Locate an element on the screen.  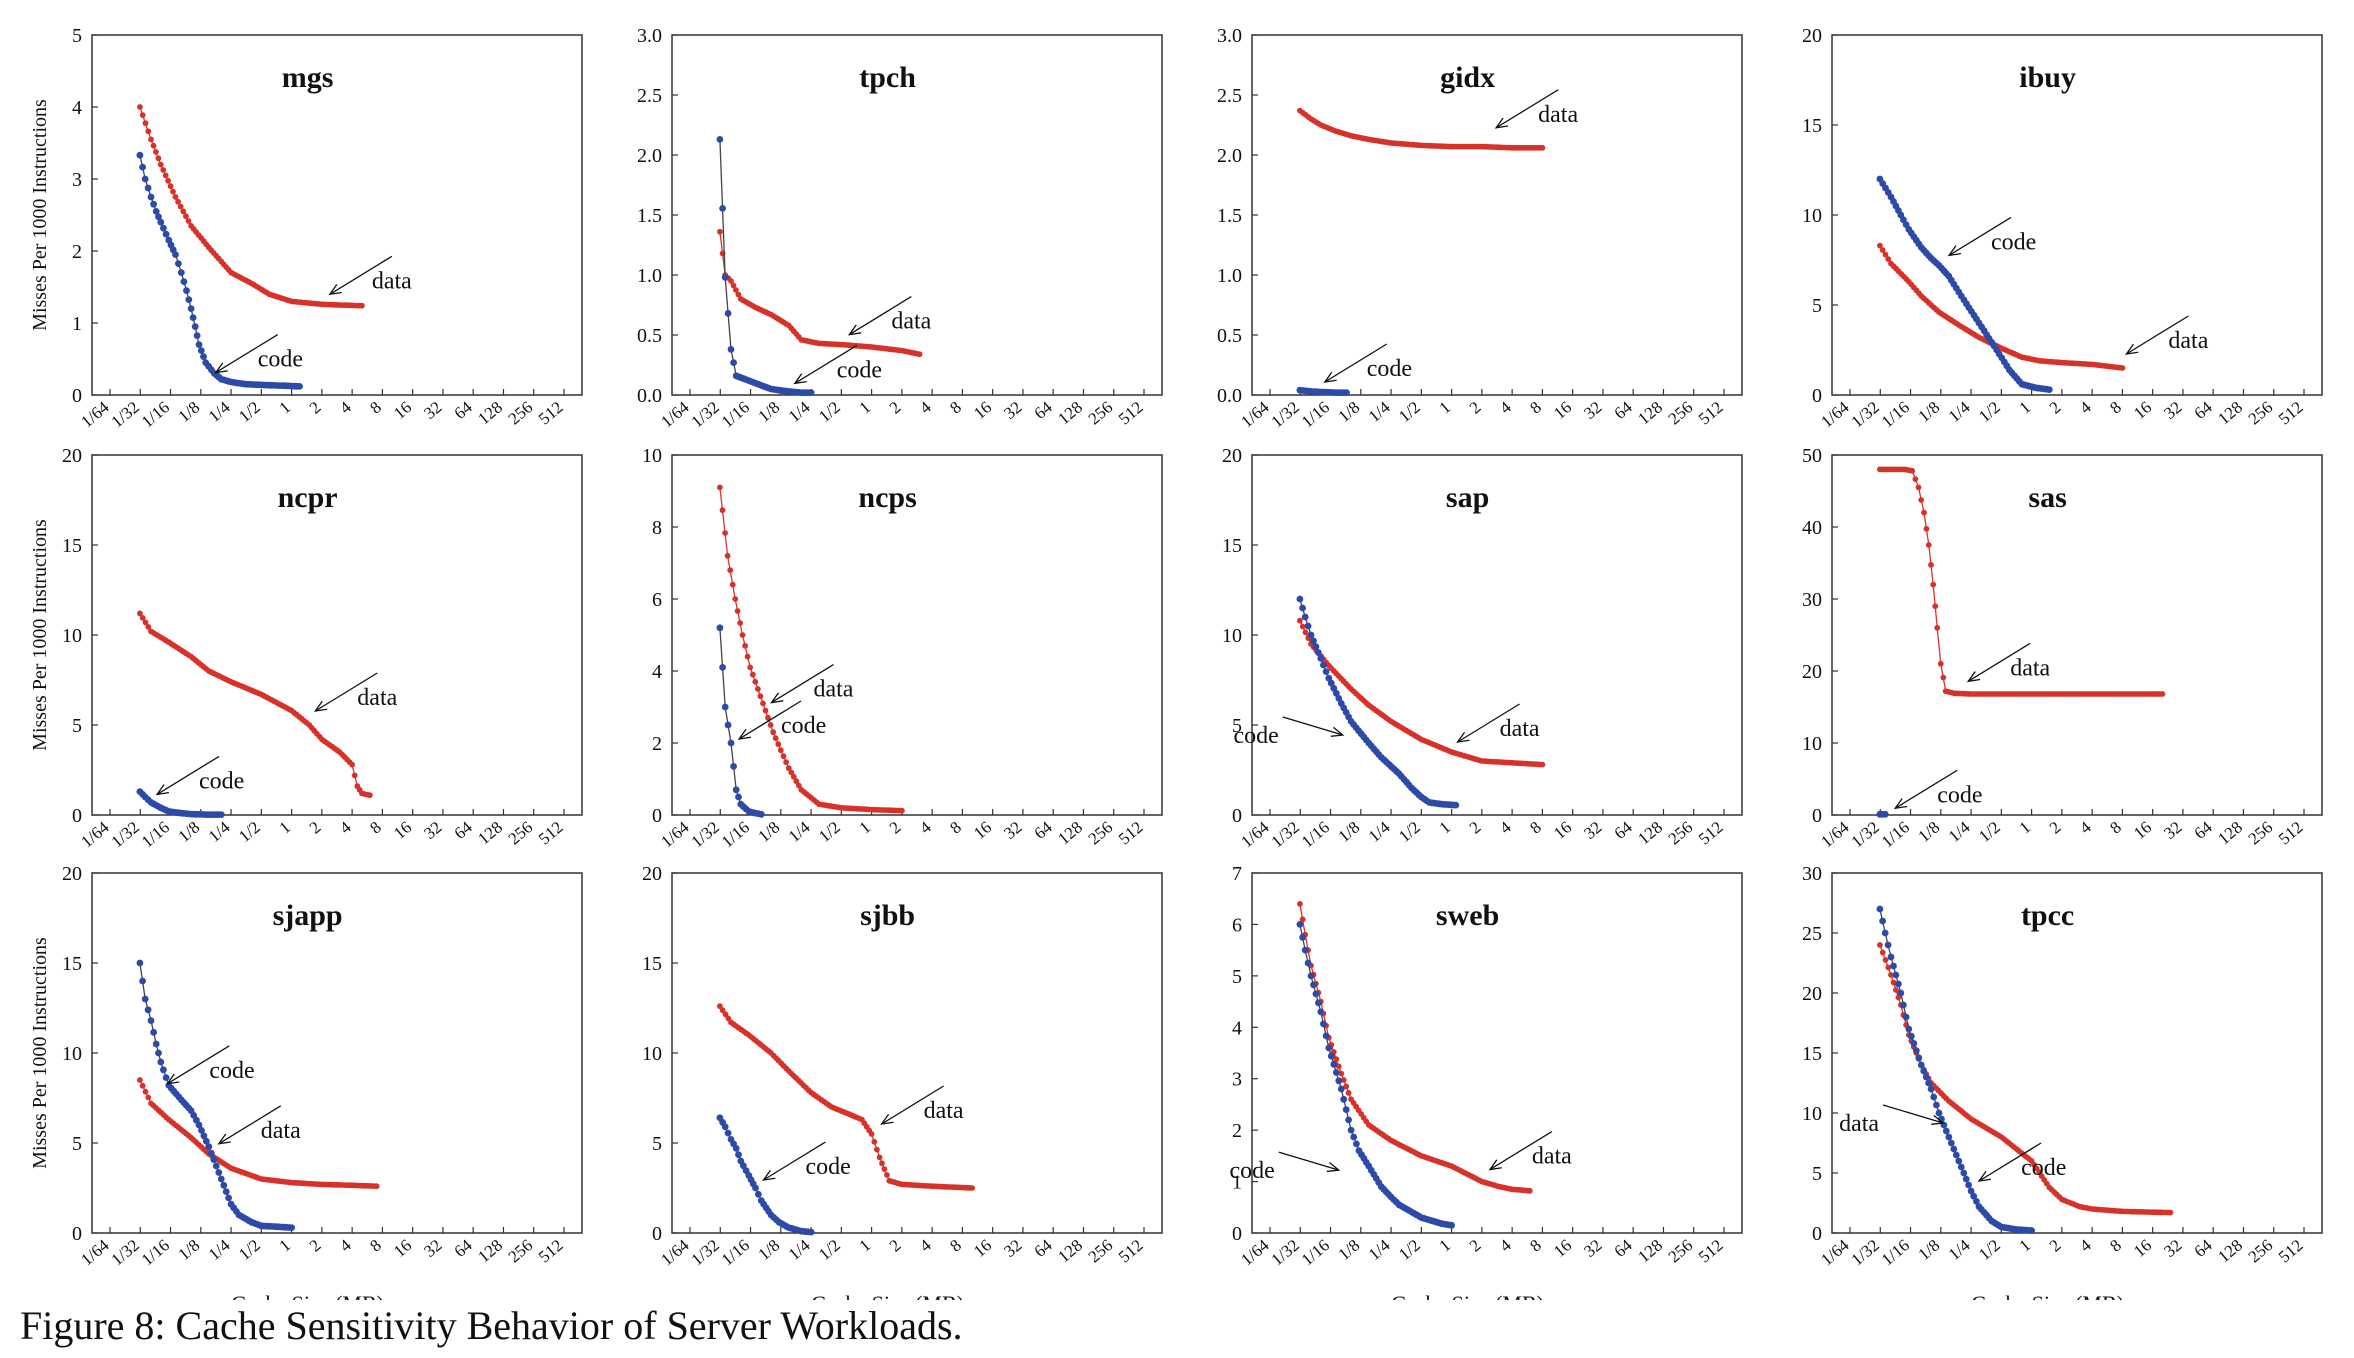
x-axis-label: Cache Size (MB) is located at coordinates (307, 1295).